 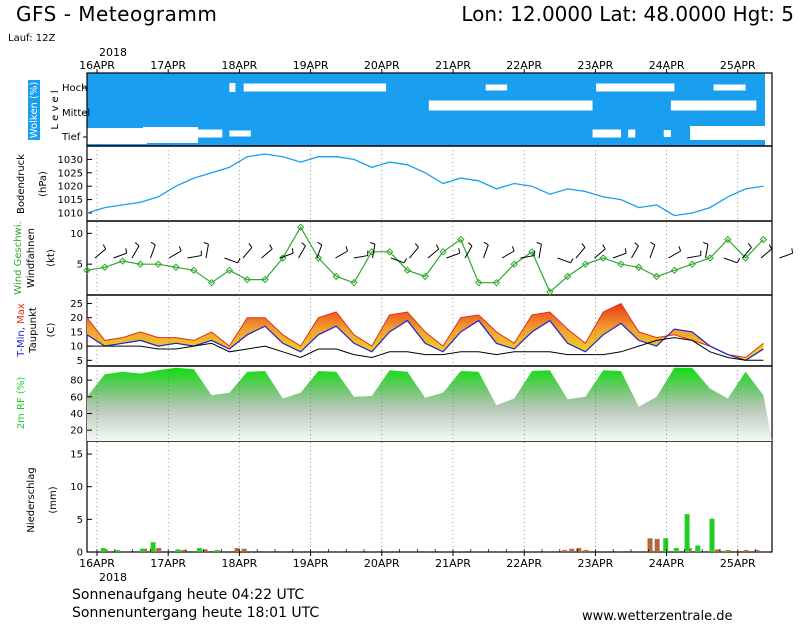 What do you see at coordinates (76, 397) in the screenshot?
I see `humidity-tick-label: 60` at bounding box center [76, 397].